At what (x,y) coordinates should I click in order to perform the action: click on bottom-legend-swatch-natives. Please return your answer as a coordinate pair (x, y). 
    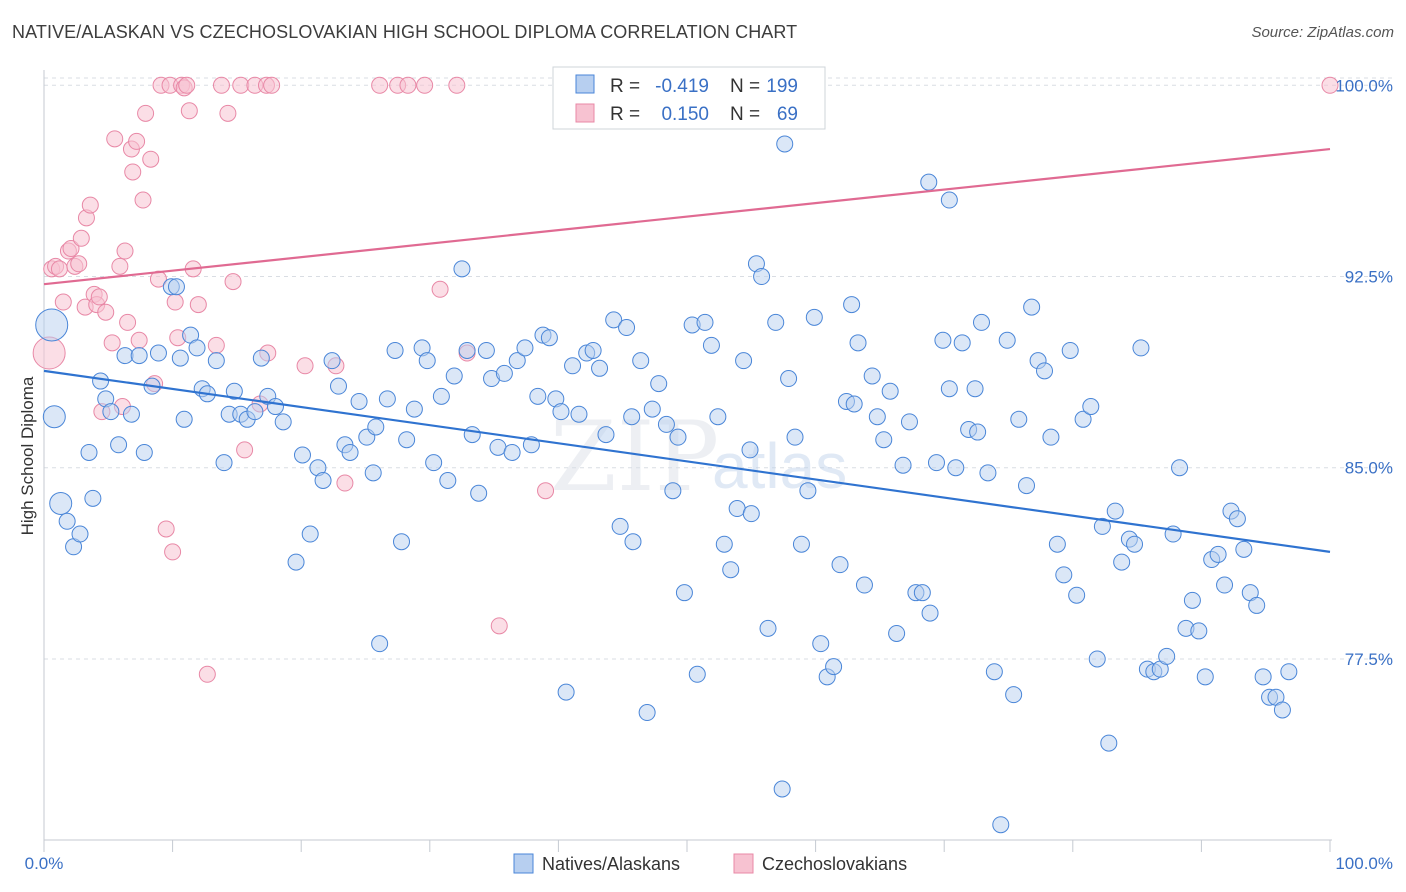
    Looking at the image, I should click on (523, 863).